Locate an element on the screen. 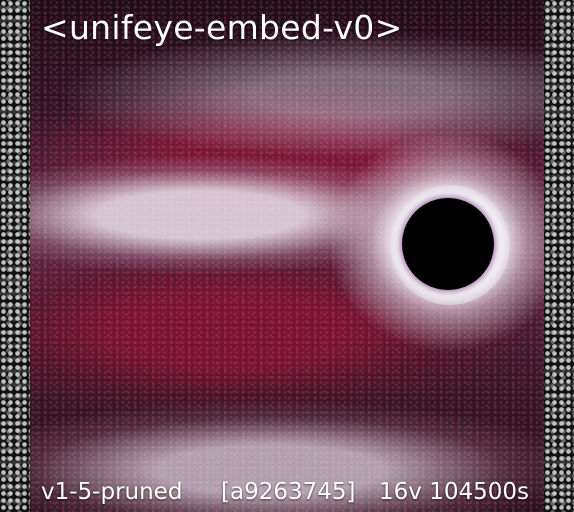 The image size is (574, 512). training-info: 16v 104500s is located at coordinates (454, 492).